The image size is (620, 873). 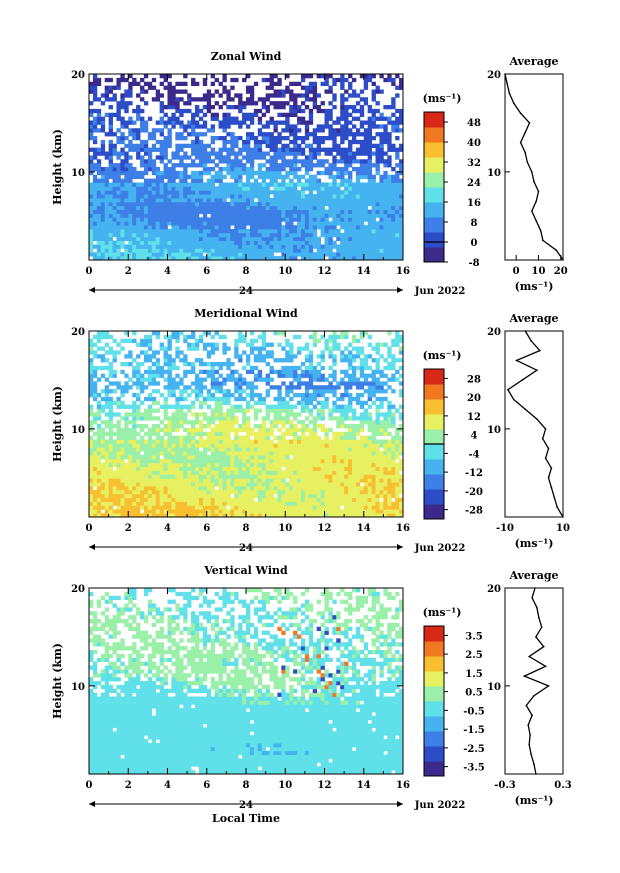 What do you see at coordinates (474, 243) in the screenshot?
I see `colorbar-tick-label: 0` at bounding box center [474, 243].